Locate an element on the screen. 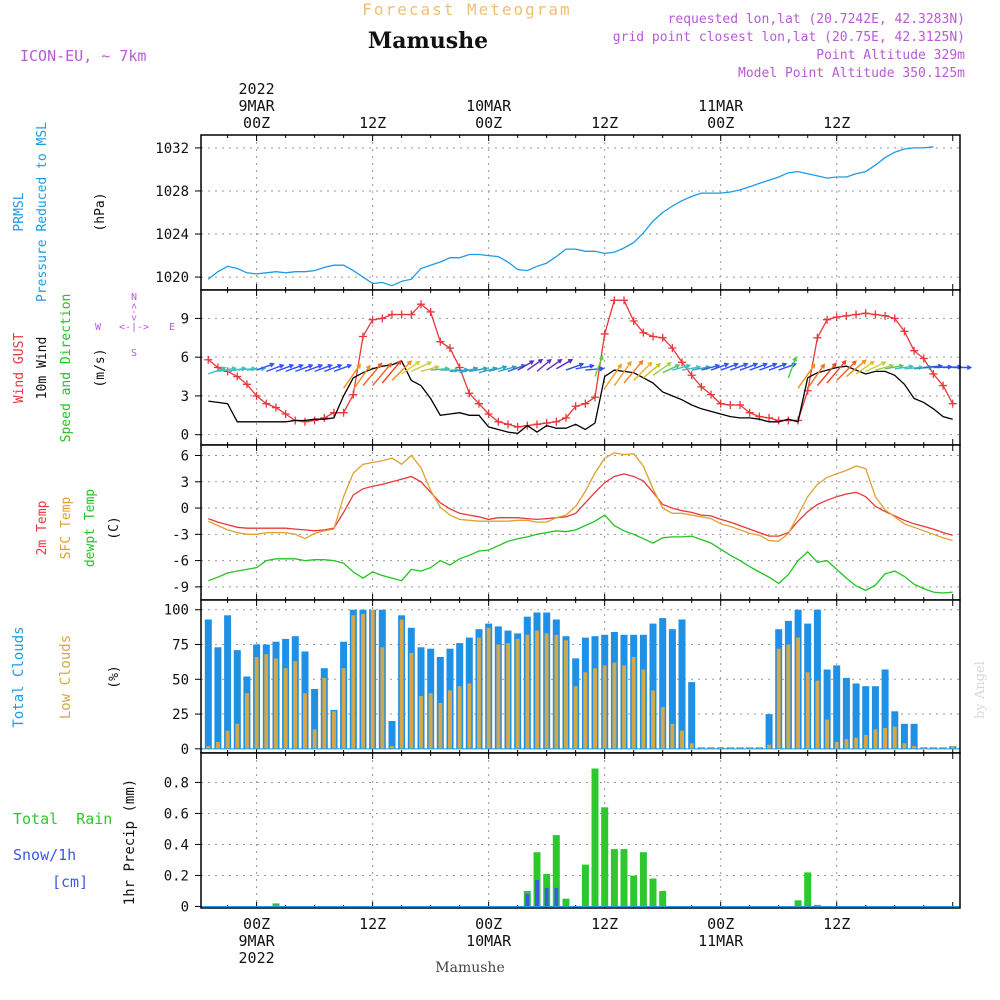 The width and height of the screenshot is (1000, 1000). total-rain-label: Total Rain is located at coordinates (62, 819).